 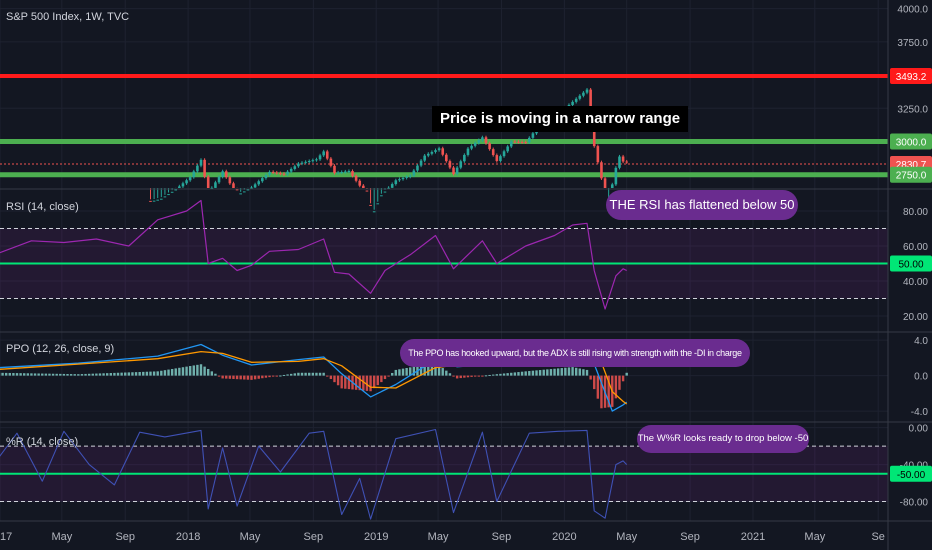 I want to click on date-tick-label: 2018, so click(x=188, y=537).